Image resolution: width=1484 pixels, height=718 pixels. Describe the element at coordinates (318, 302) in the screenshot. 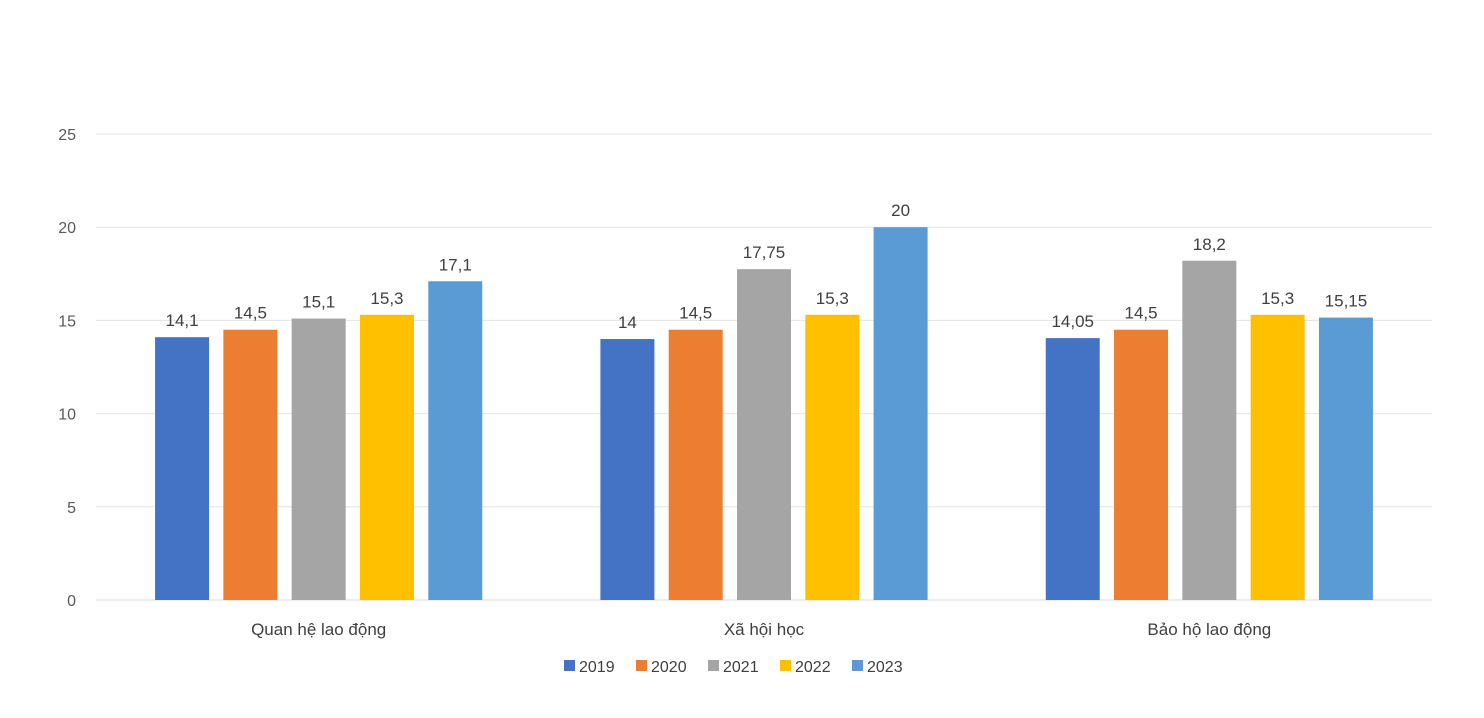

I see `data-label: 15,1` at that location.